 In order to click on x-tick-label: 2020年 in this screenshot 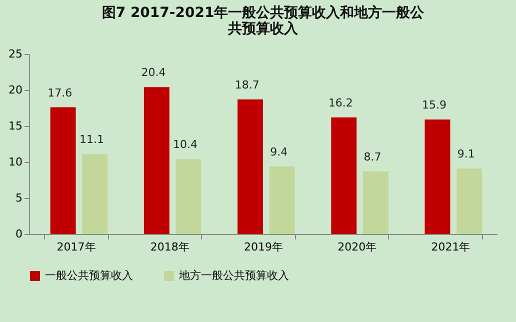, I will do `click(357, 247)`.